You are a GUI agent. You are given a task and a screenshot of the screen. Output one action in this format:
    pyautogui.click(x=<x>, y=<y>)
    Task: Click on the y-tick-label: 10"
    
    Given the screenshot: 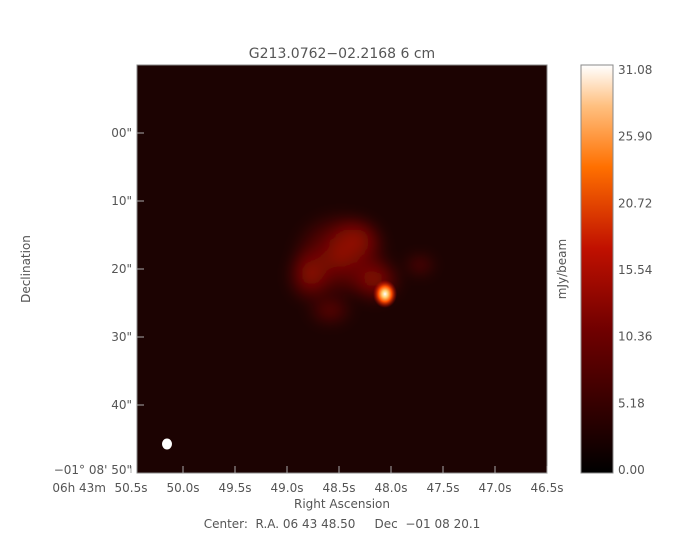 What is the action you would take?
    pyautogui.click(x=121, y=201)
    